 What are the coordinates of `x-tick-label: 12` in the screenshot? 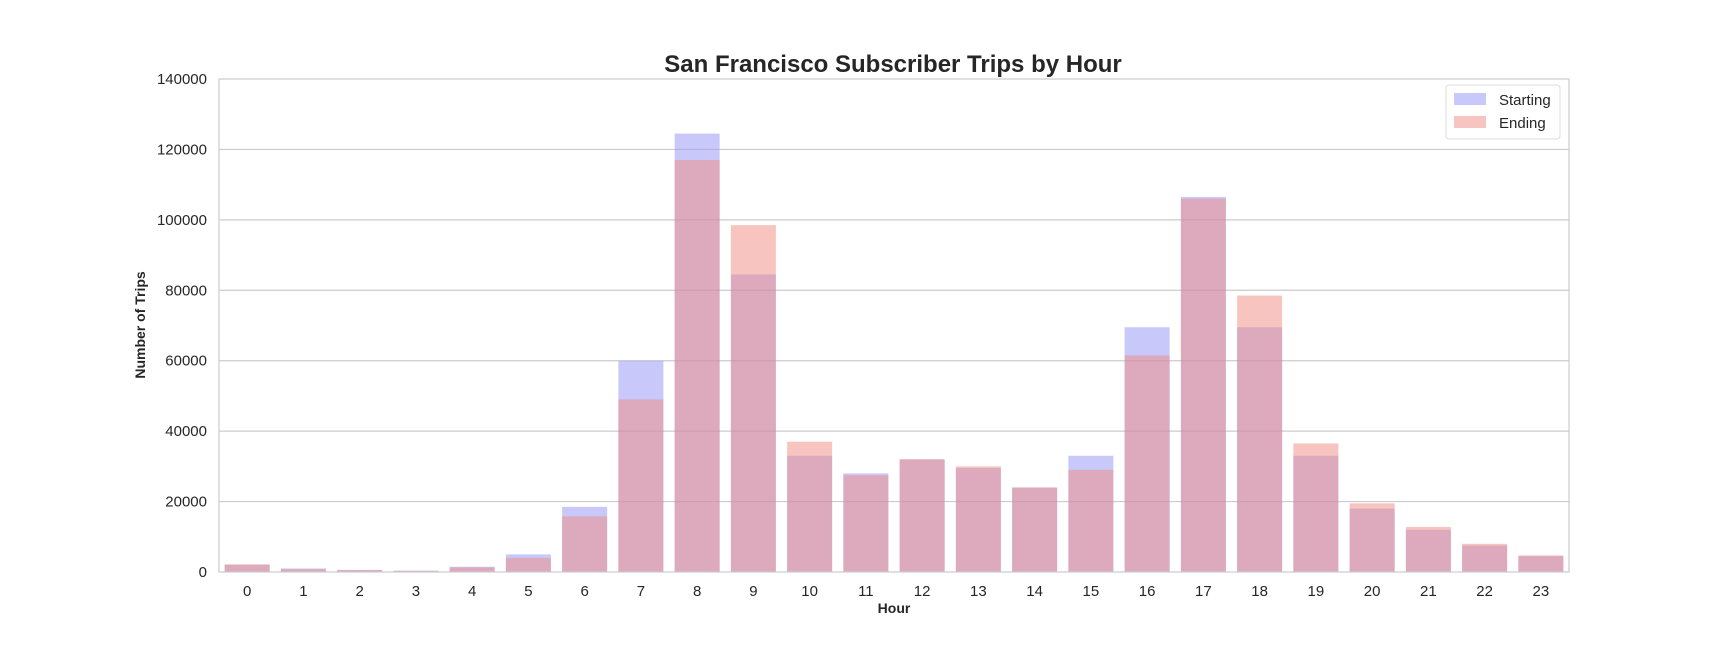 It's located at (922, 591).